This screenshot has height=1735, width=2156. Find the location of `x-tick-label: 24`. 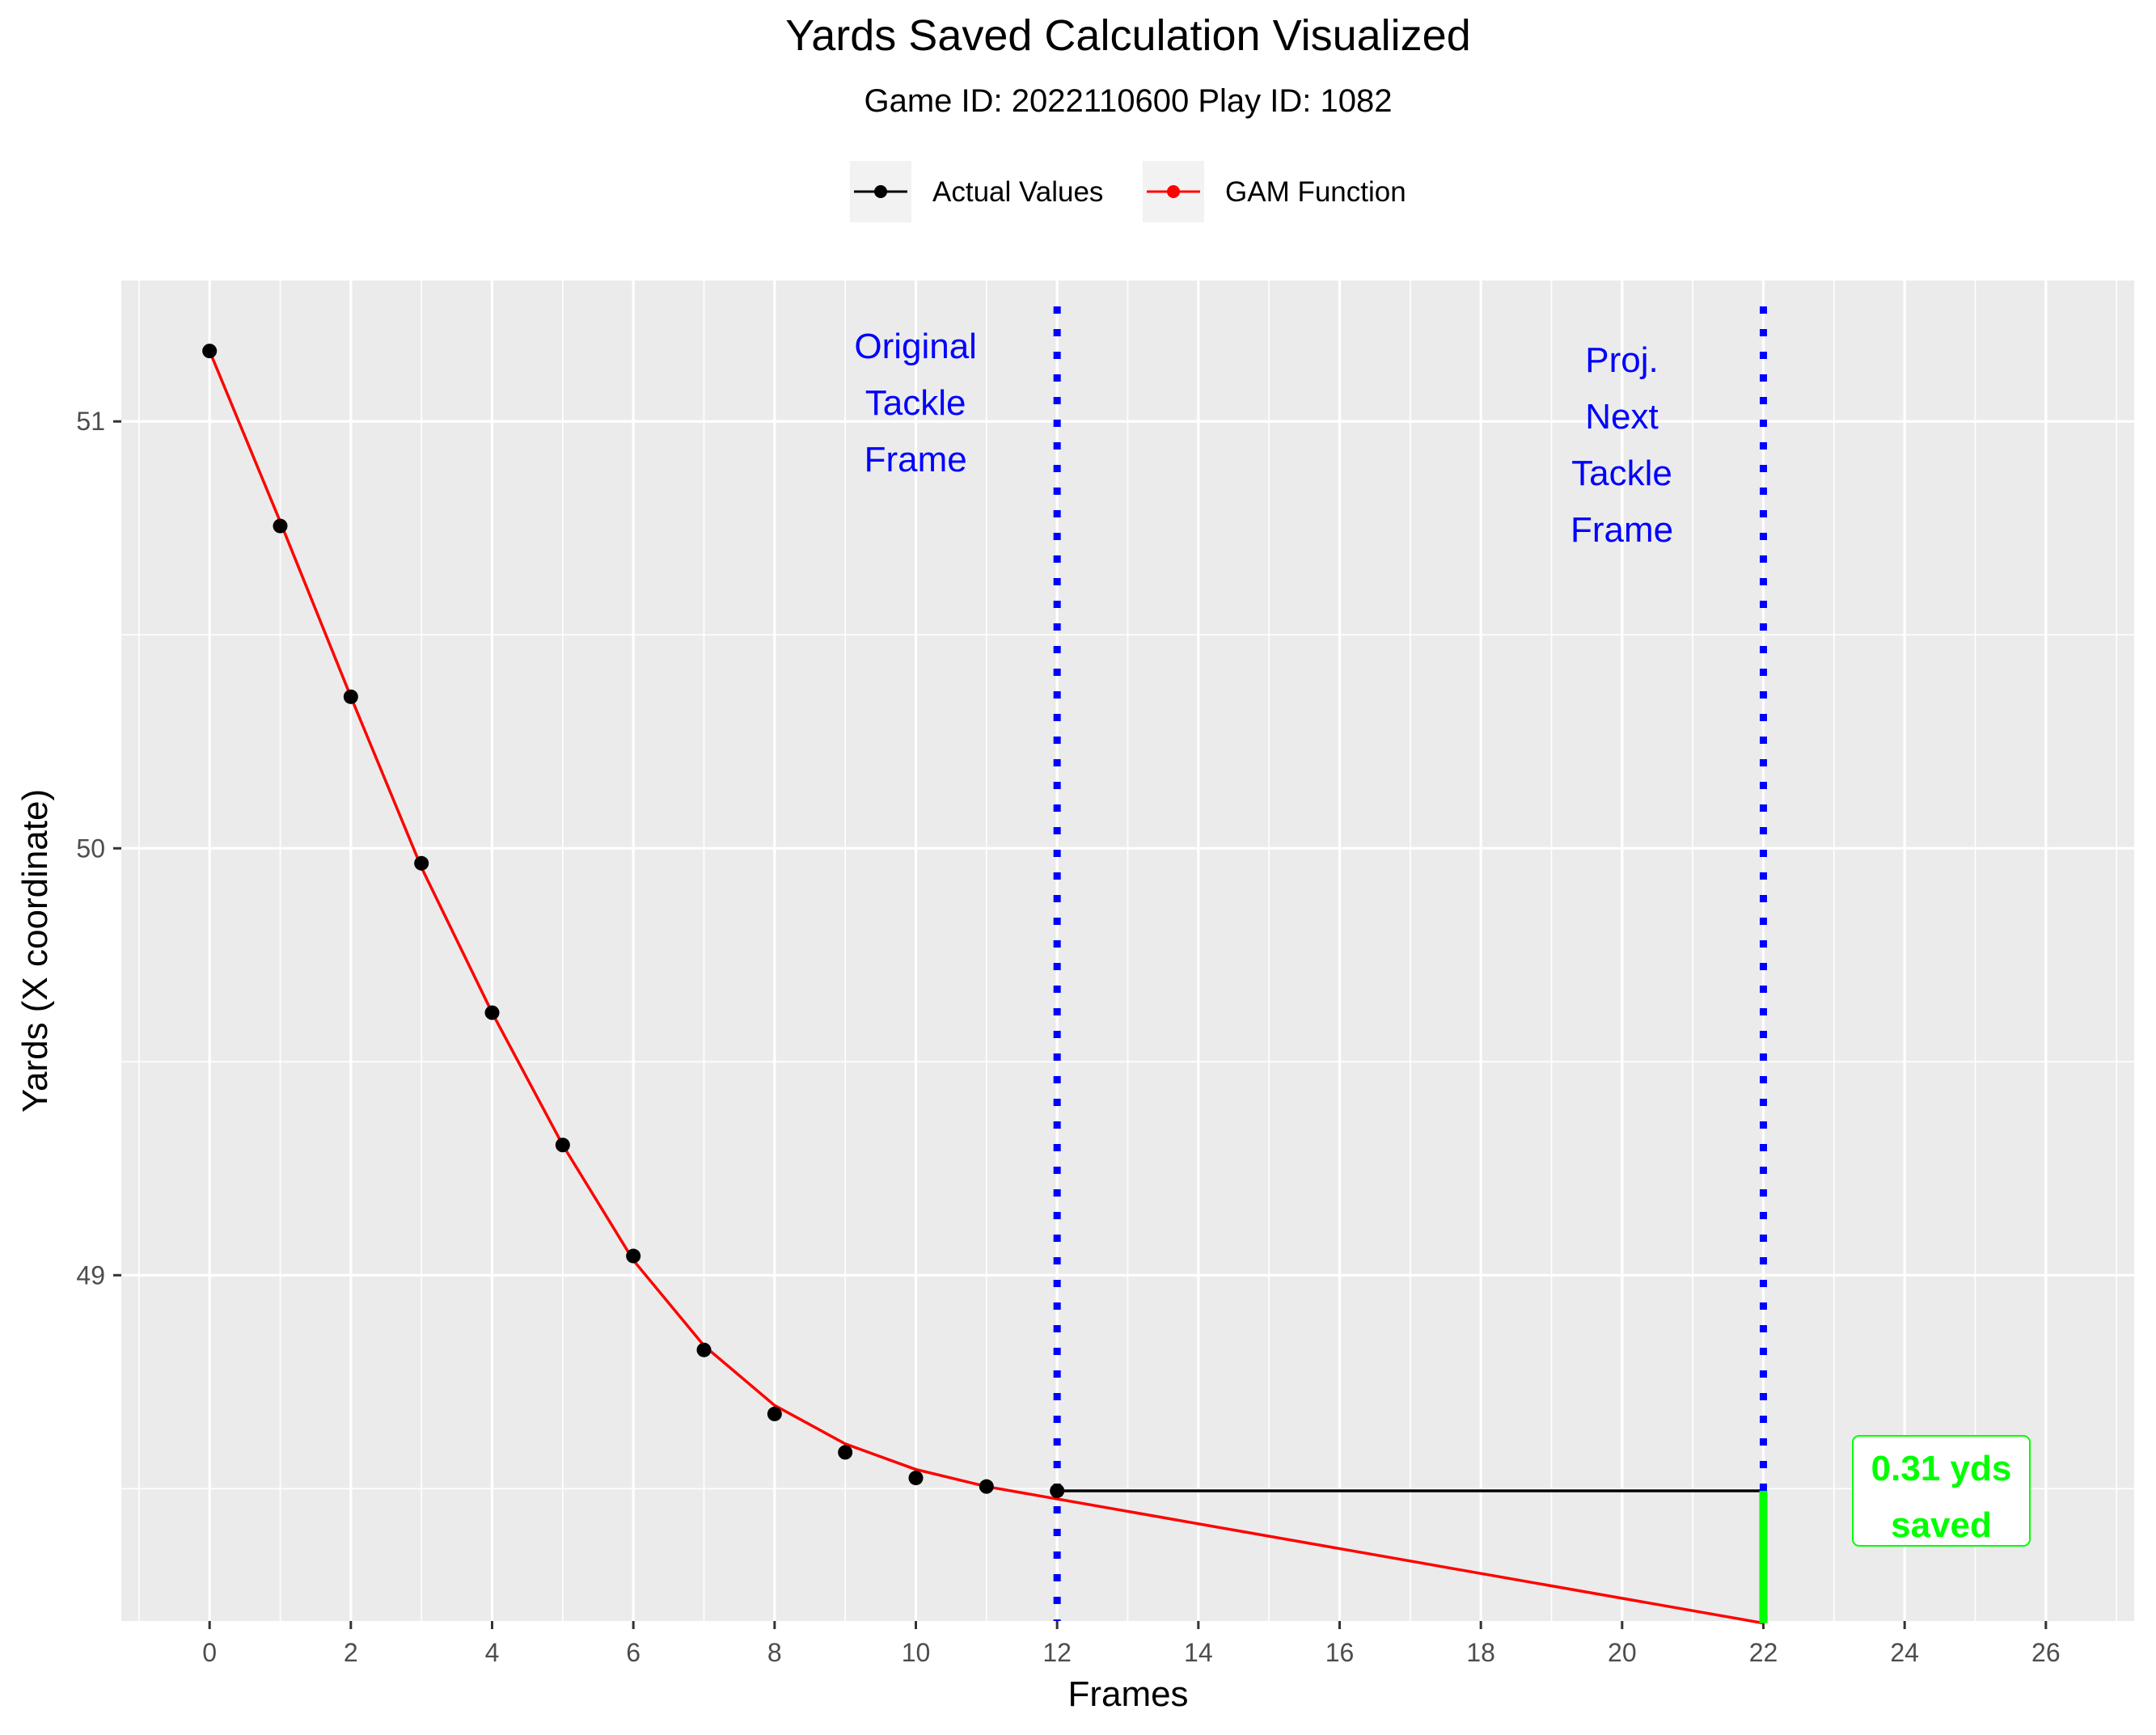

x-tick-label: 24 is located at coordinates (1905, 1652).